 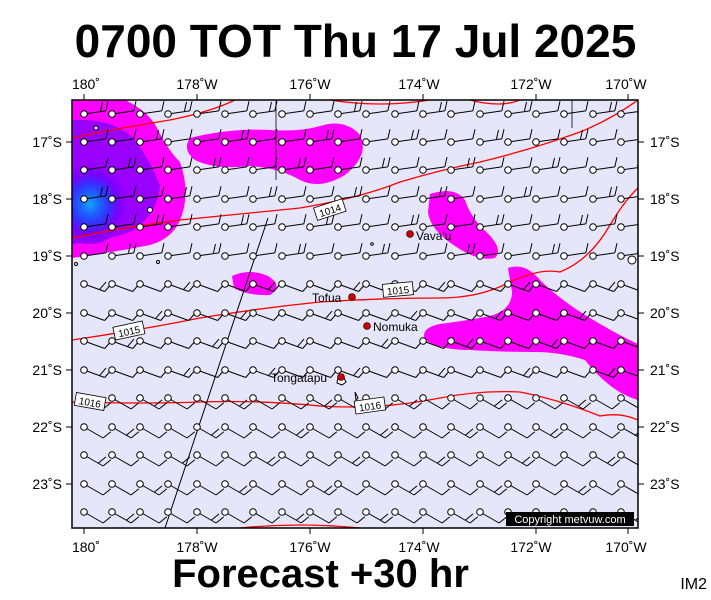 I want to click on place-dot-tofua, so click(x=352, y=297).